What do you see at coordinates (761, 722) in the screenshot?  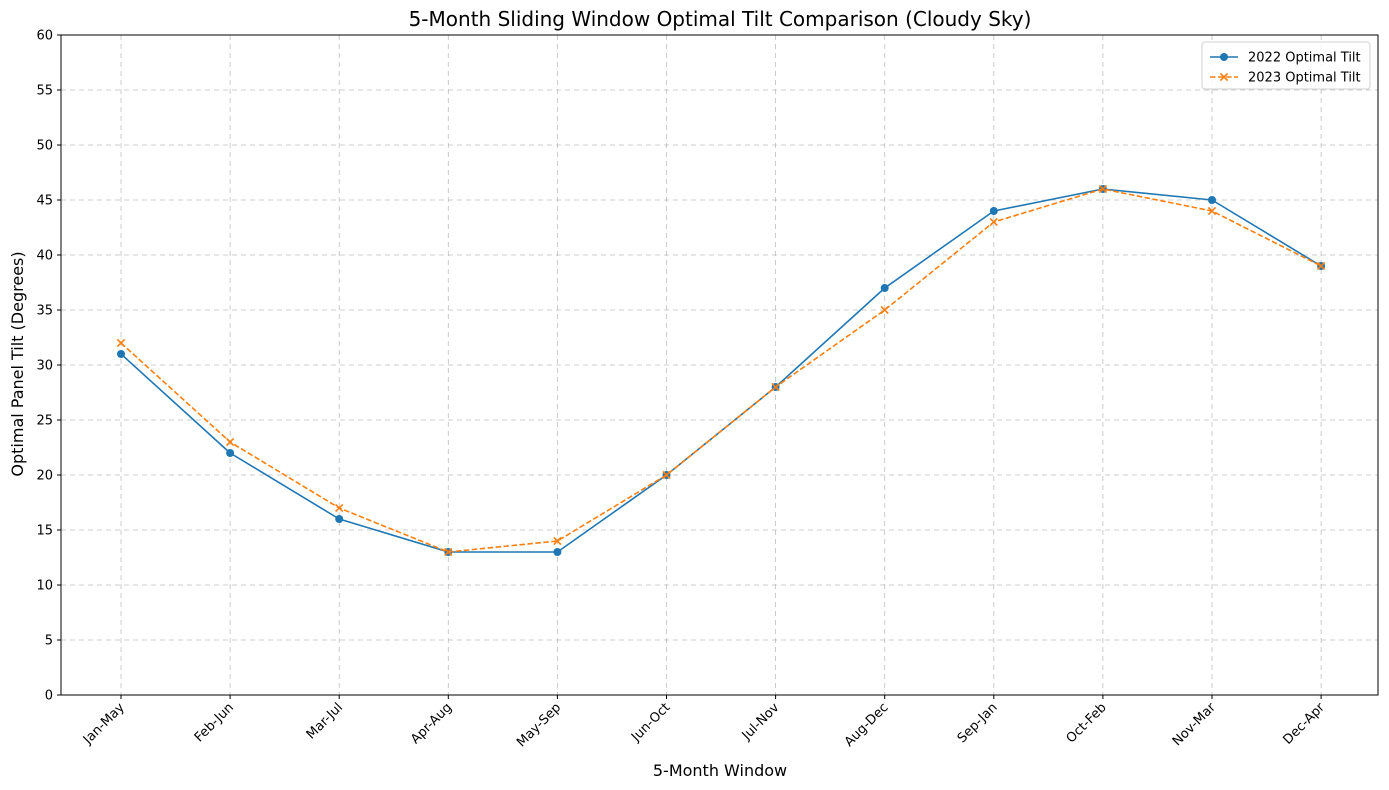 I see `x-tick-label: Jul-Nov` at bounding box center [761, 722].